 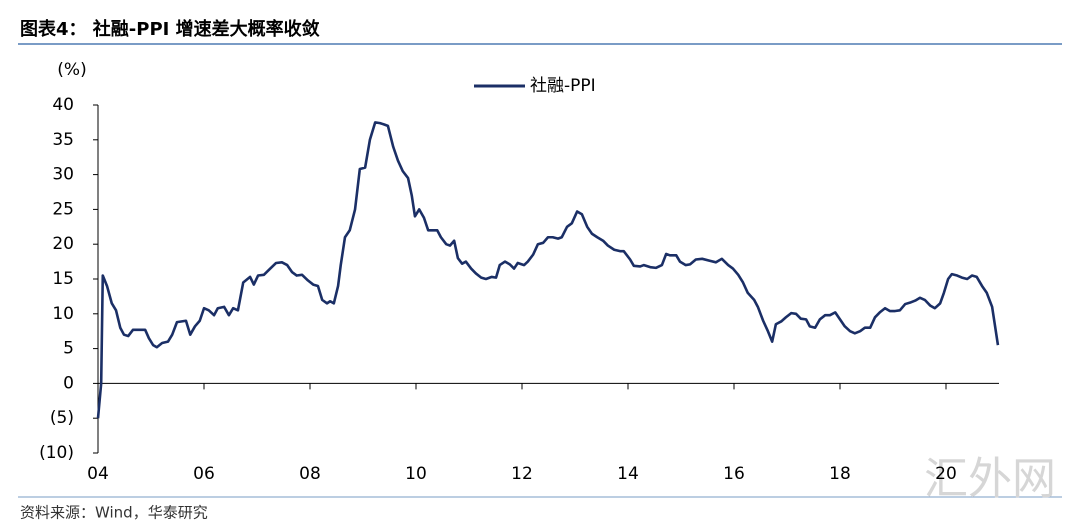 I want to click on x-tick-label: 16, so click(x=734, y=474).